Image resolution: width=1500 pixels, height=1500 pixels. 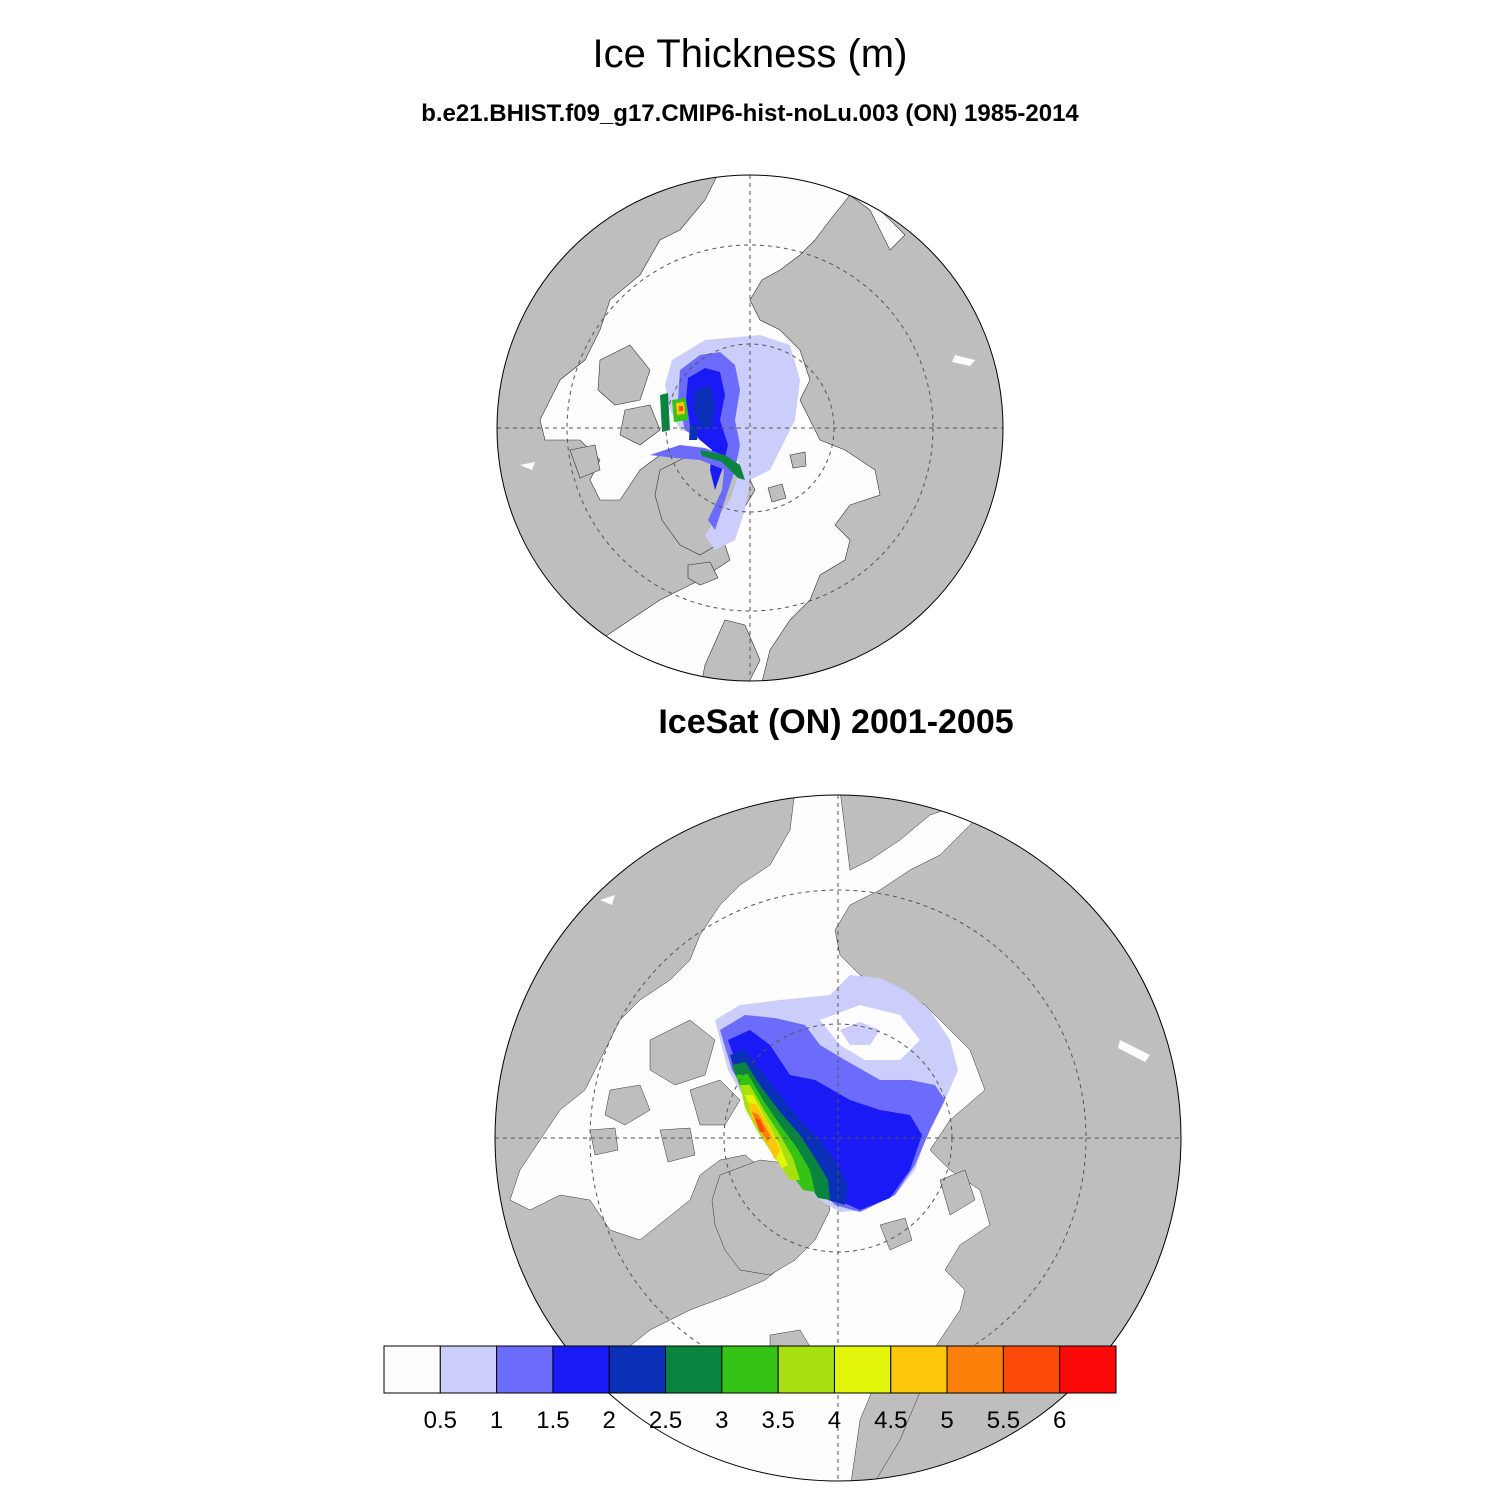 What do you see at coordinates (834, 1420) in the screenshot?
I see `colorbar-label: 4` at bounding box center [834, 1420].